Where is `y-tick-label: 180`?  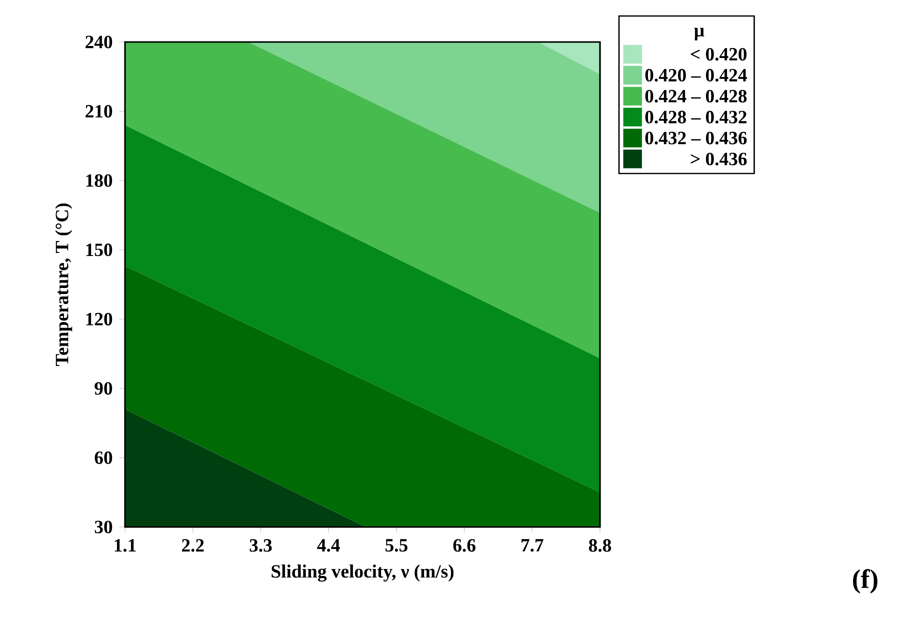 y-tick-label: 180 is located at coordinates (99, 180).